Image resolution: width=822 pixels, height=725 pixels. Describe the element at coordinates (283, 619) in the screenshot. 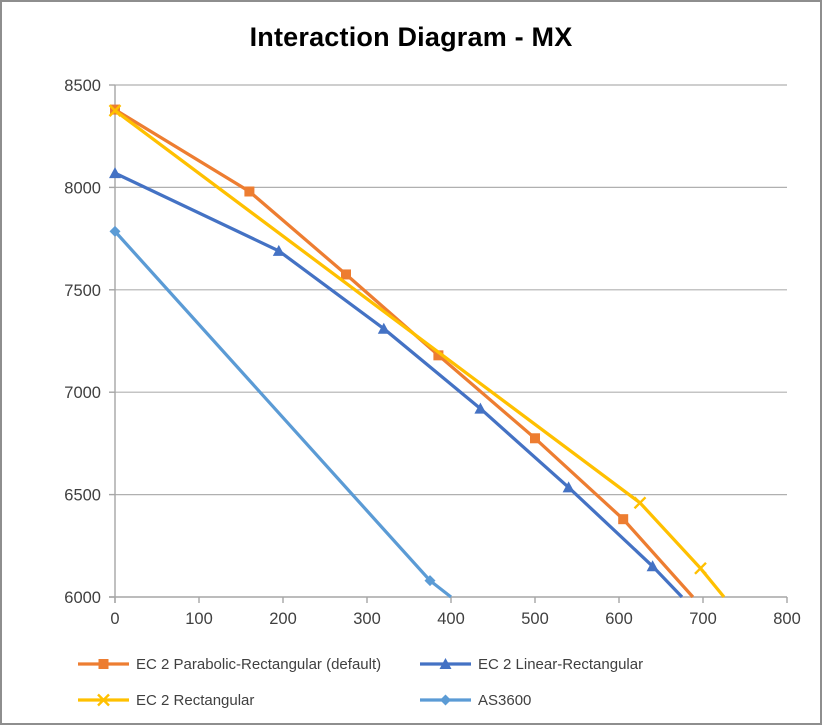

I see `x-tick-label: 200` at that location.